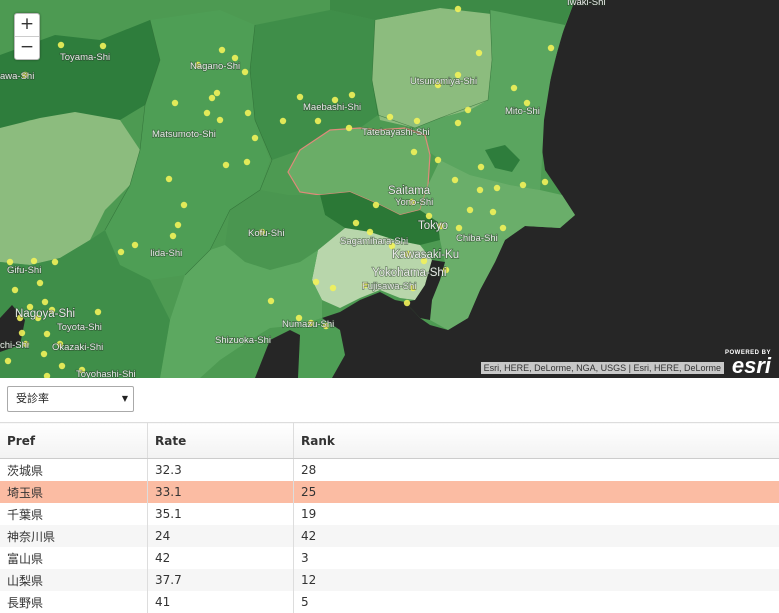  What do you see at coordinates (389, 469) in the screenshot?
I see `table-row: 茨城県 32.3 28` at bounding box center [389, 469].